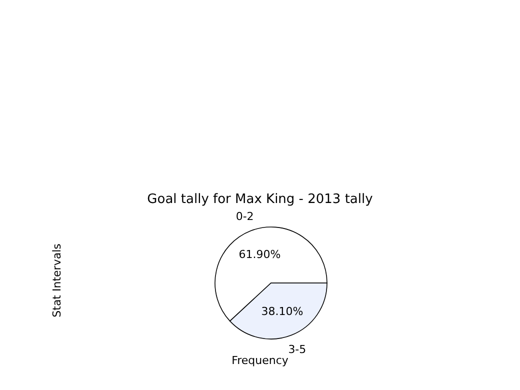 This screenshot has width=520, height=390. I want to click on text: Stat Intervals, so click(57, 281).